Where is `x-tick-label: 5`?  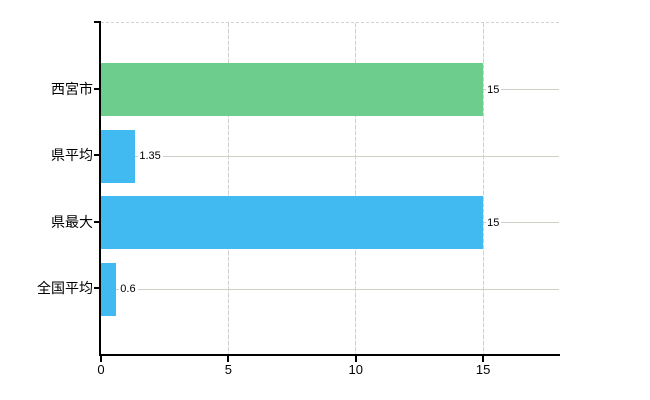
x-tick-label: 5 is located at coordinates (228, 369).